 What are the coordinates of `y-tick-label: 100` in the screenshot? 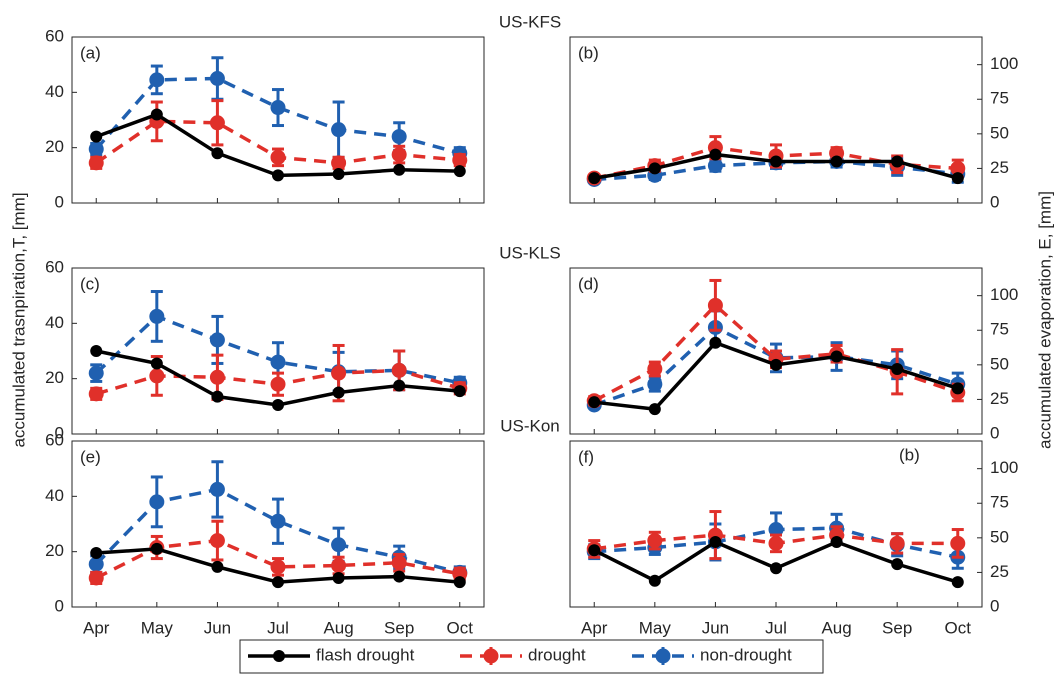 It's located at (1004, 467).